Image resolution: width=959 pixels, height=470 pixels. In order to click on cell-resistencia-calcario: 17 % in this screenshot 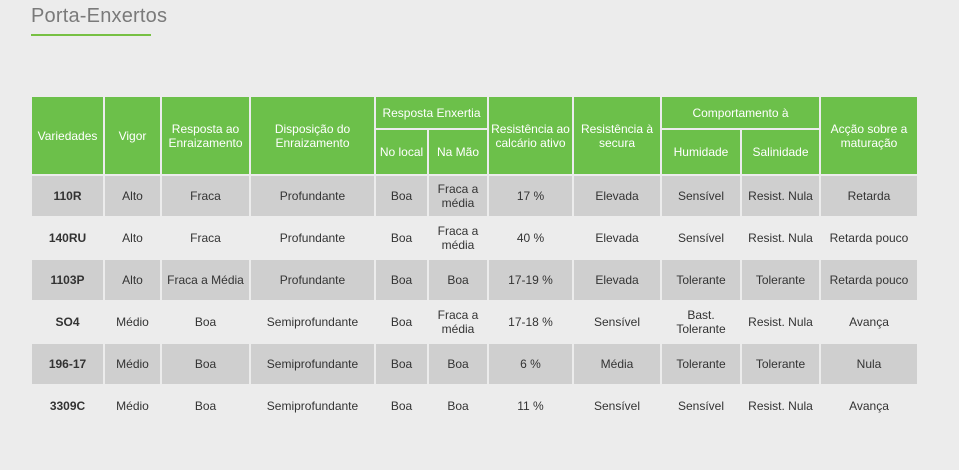, I will do `click(530, 196)`.